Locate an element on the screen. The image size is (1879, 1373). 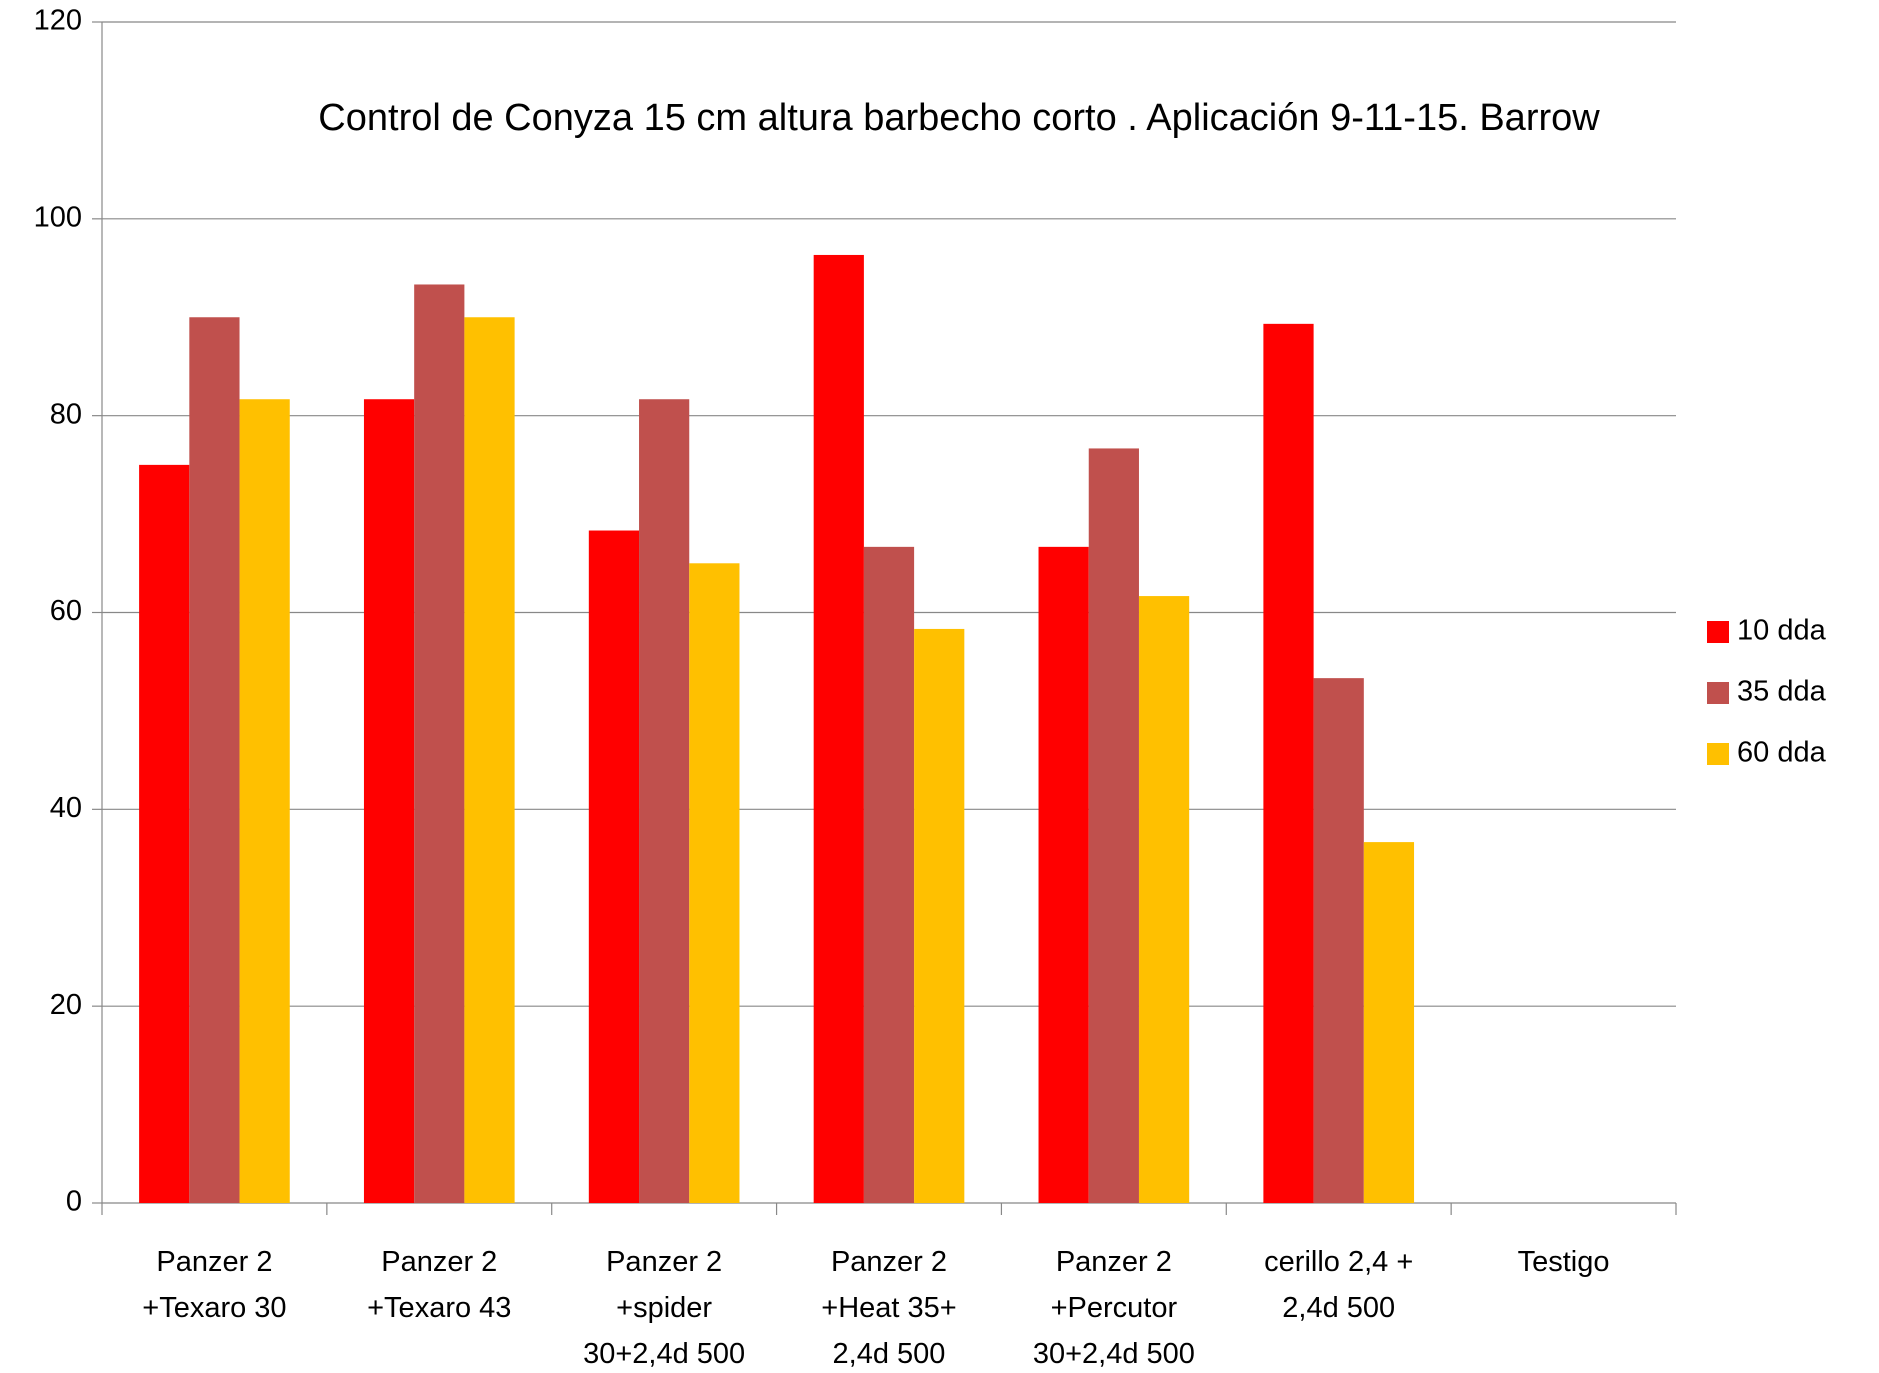
x-tick-label-line: +spider is located at coordinates (664, 1308).